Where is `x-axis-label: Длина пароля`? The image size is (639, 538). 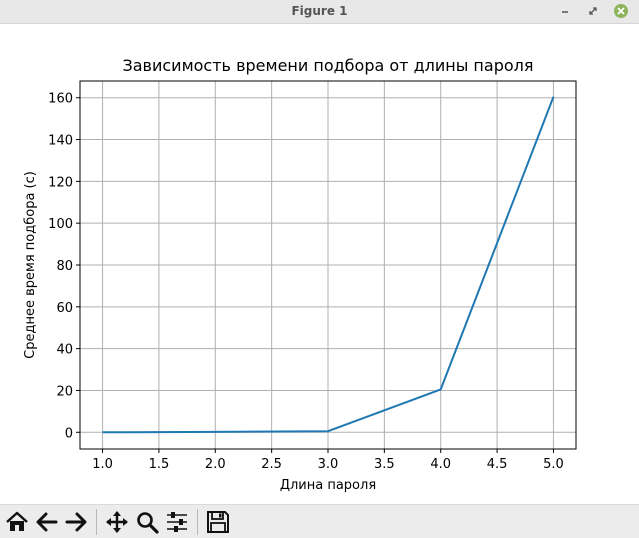 x-axis-label: Длина пароля is located at coordinates (328, 485).